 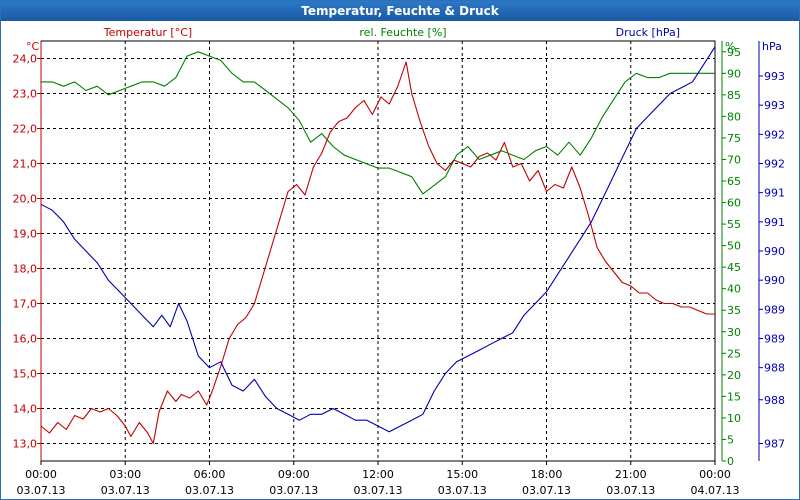 What do you see at coordinates (25, 409) in the screenshot?
I see `temperature-tick-label: 14,0` at bounding box center [25, 409].